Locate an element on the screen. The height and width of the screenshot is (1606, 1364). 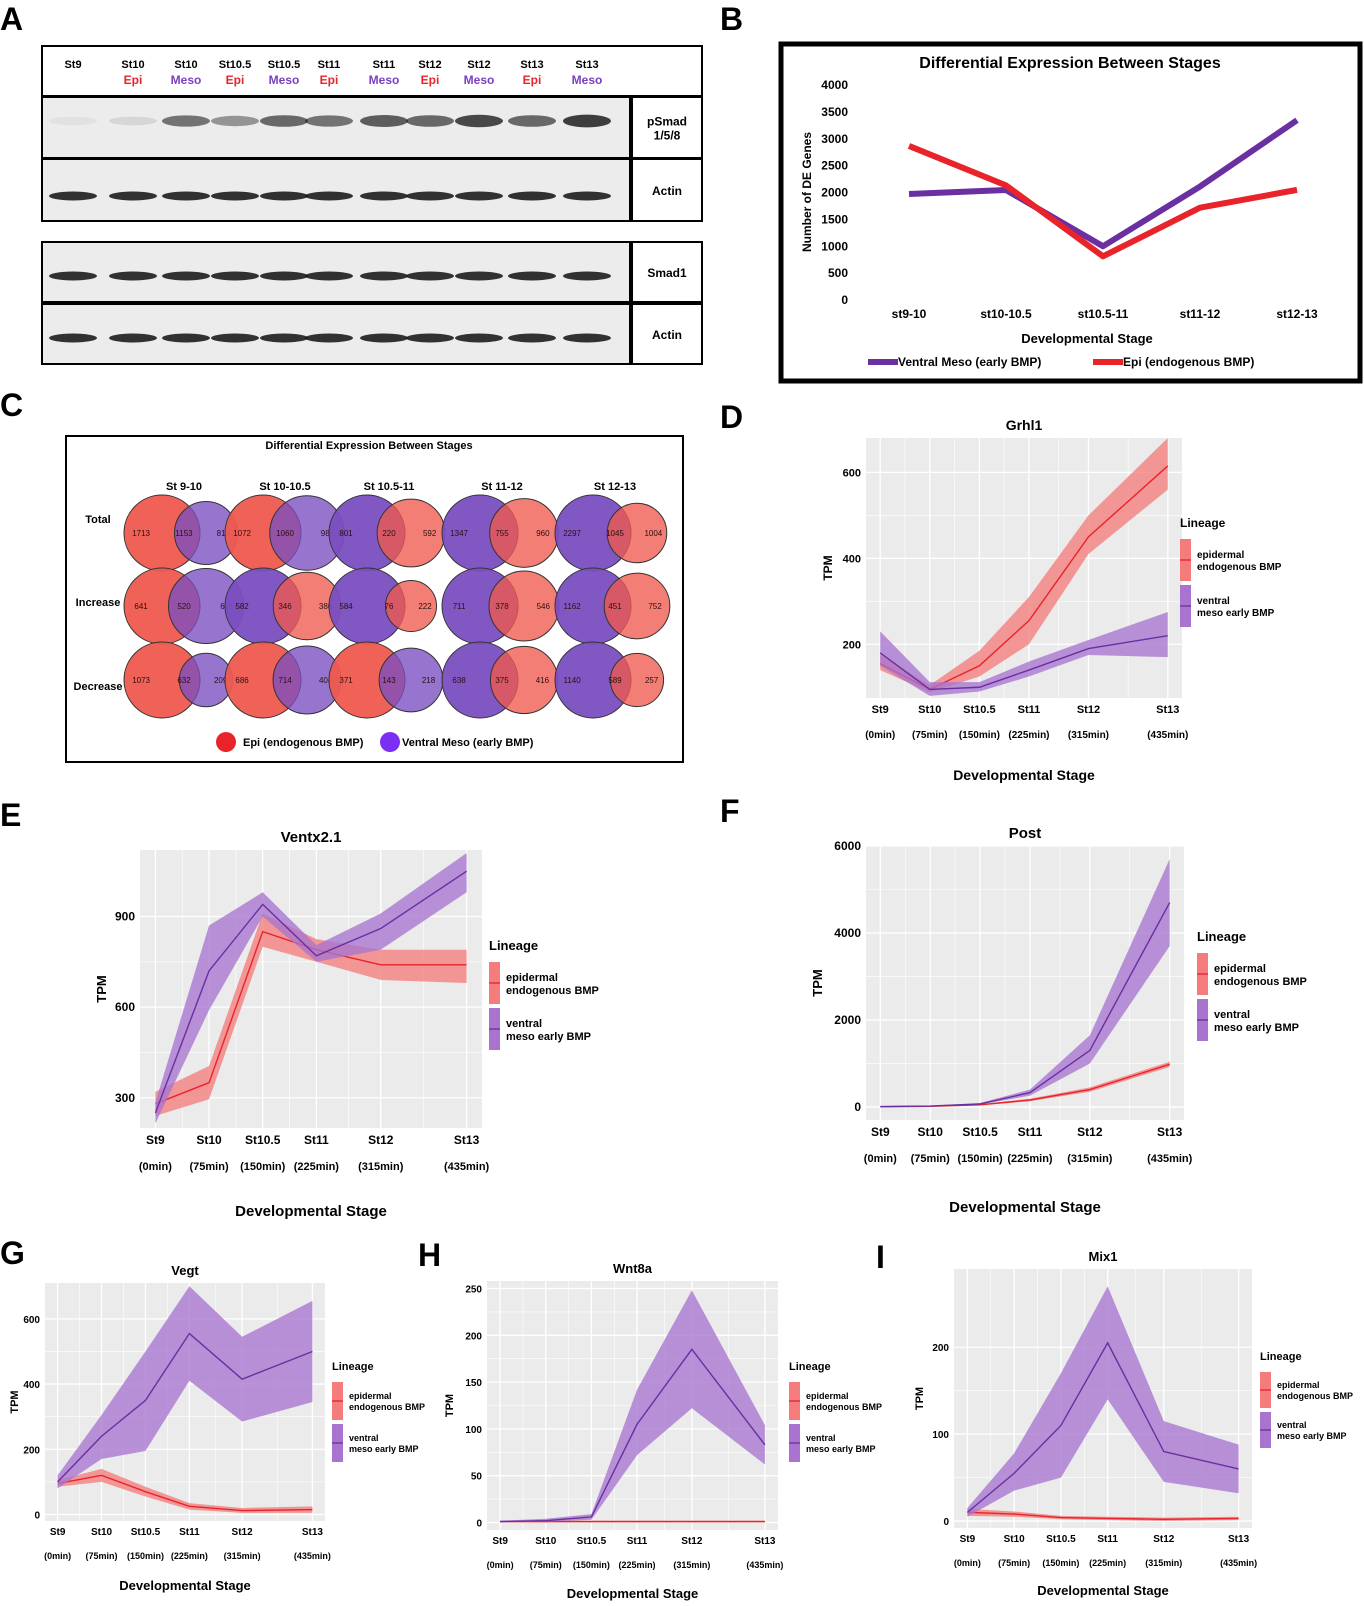
venn-count: 346 is located at coordinates (285, 606).